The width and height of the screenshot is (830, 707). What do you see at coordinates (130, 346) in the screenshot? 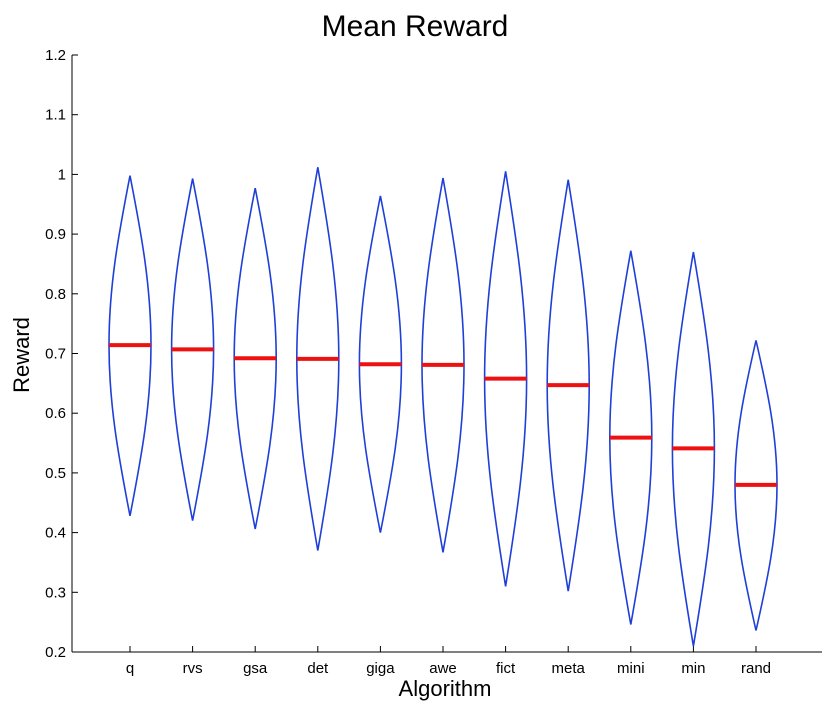
I see `violin-q` at bounding box center [130, 346].